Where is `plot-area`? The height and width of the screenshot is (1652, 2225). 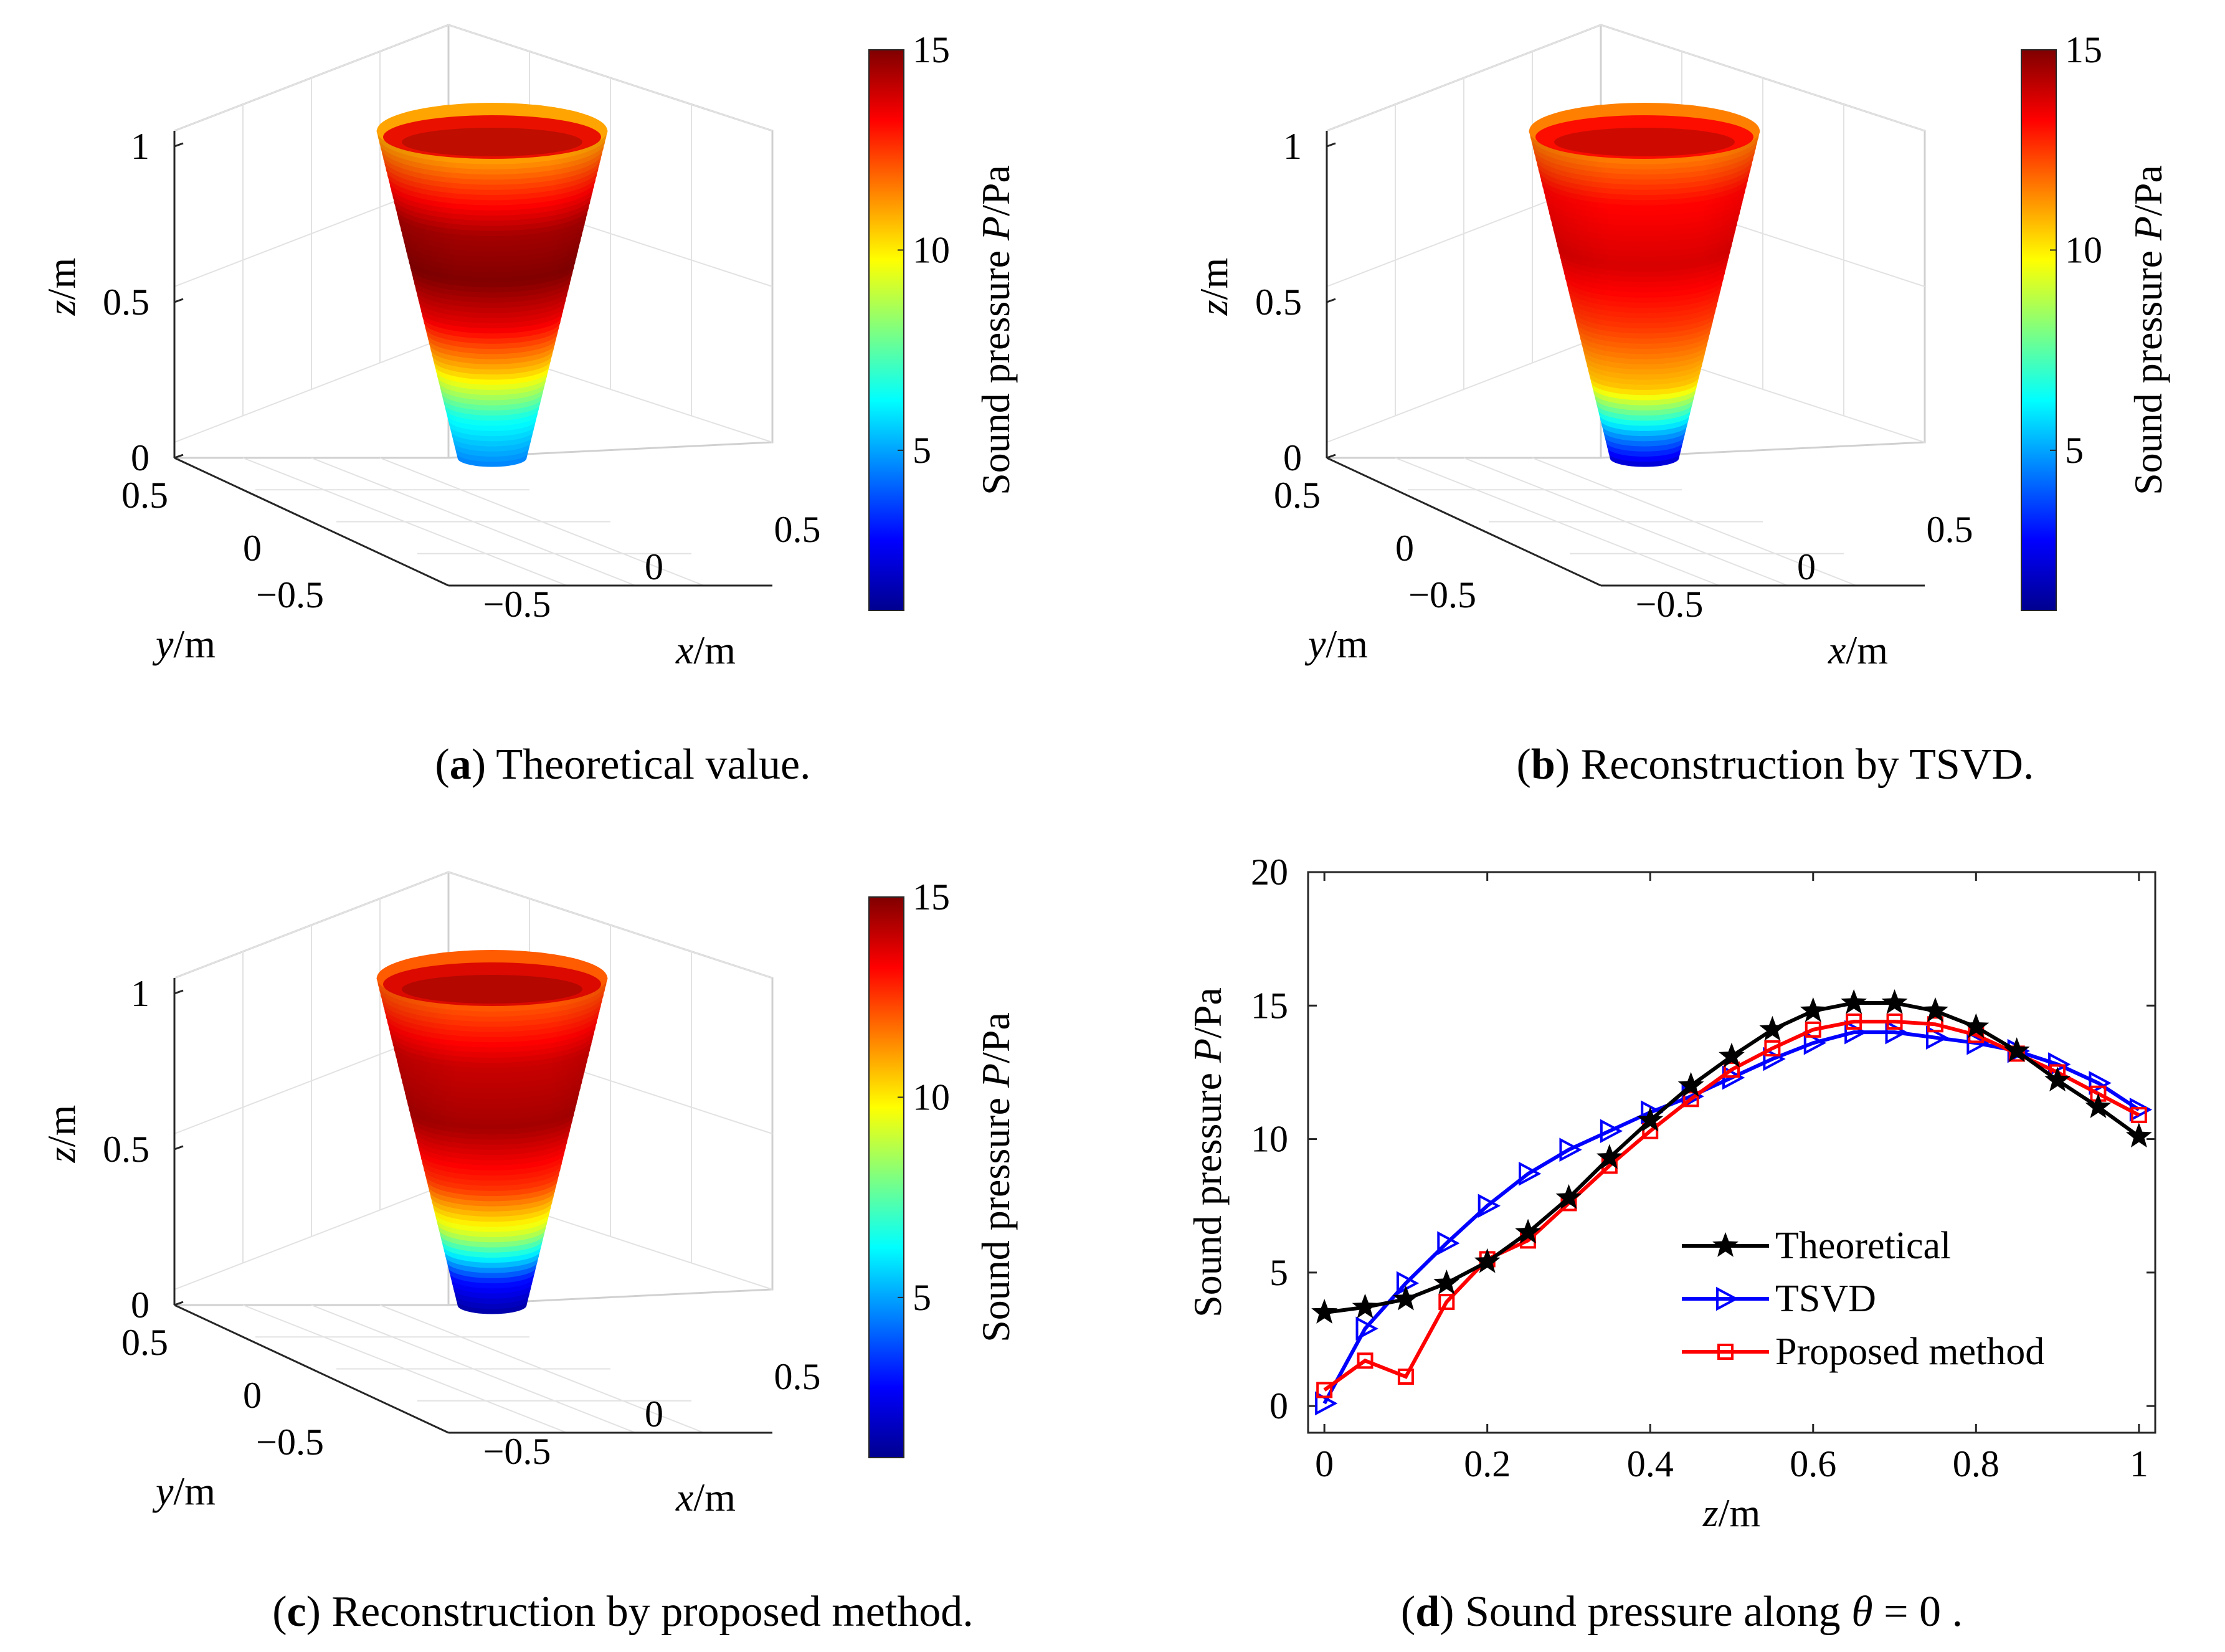
plot-area is located at coordinates (1731, 1153).